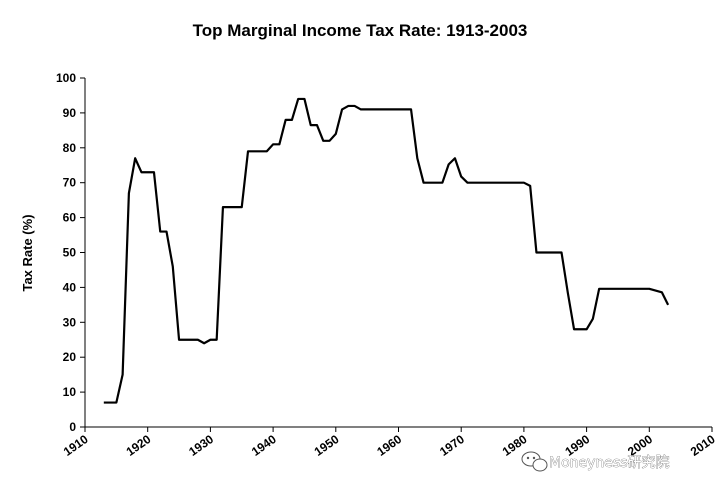  What do you see at coordinates (70, 287) in the screenshot?
I see `y-tick-label: 40` at bounding box center [70, 287].